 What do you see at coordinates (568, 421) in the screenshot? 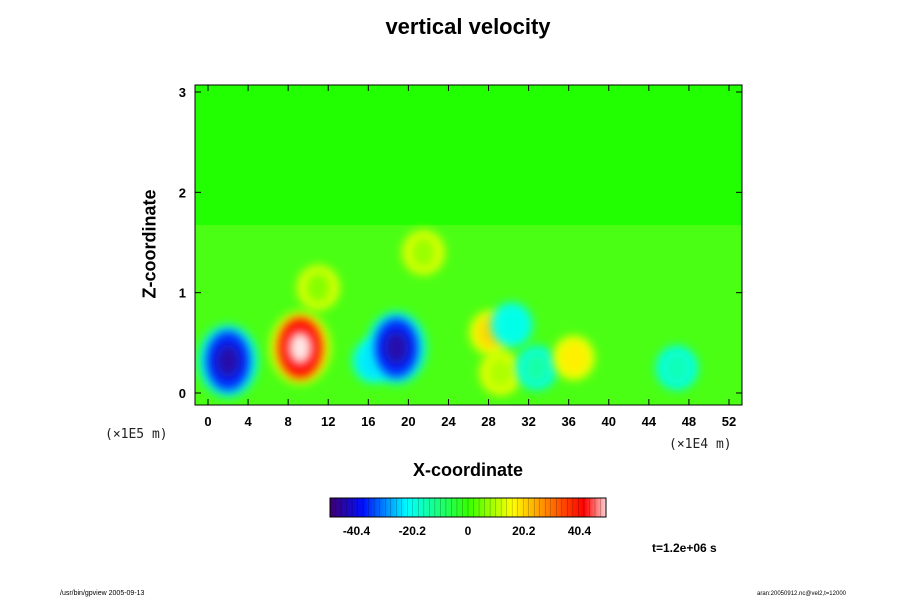
I see `x-tick-label: 36` at bounding box center [568, 421].